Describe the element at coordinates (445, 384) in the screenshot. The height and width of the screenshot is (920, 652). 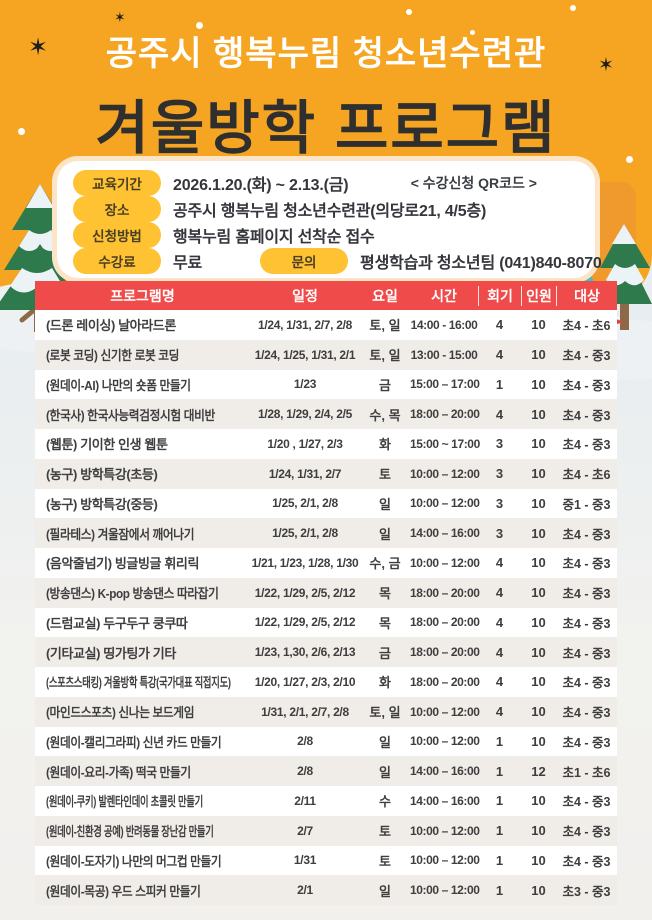
I see `cell-time: 15:00 – 17:00` at that location.